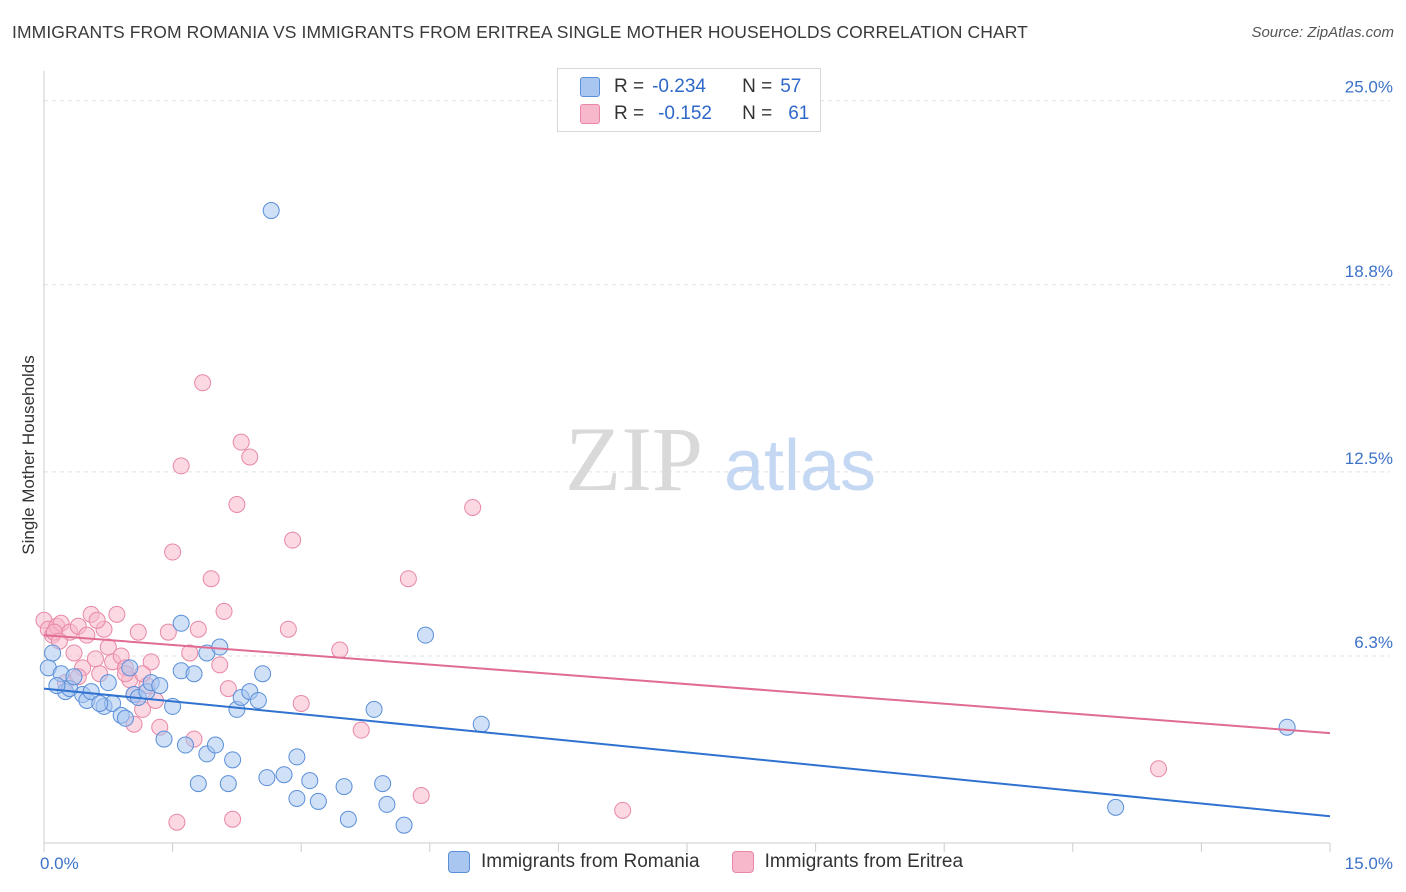  What do you see at coordinates (679, 86) in the screenshot?
I see `romania-r-value: -0.234` at bounding box center [679, 86].